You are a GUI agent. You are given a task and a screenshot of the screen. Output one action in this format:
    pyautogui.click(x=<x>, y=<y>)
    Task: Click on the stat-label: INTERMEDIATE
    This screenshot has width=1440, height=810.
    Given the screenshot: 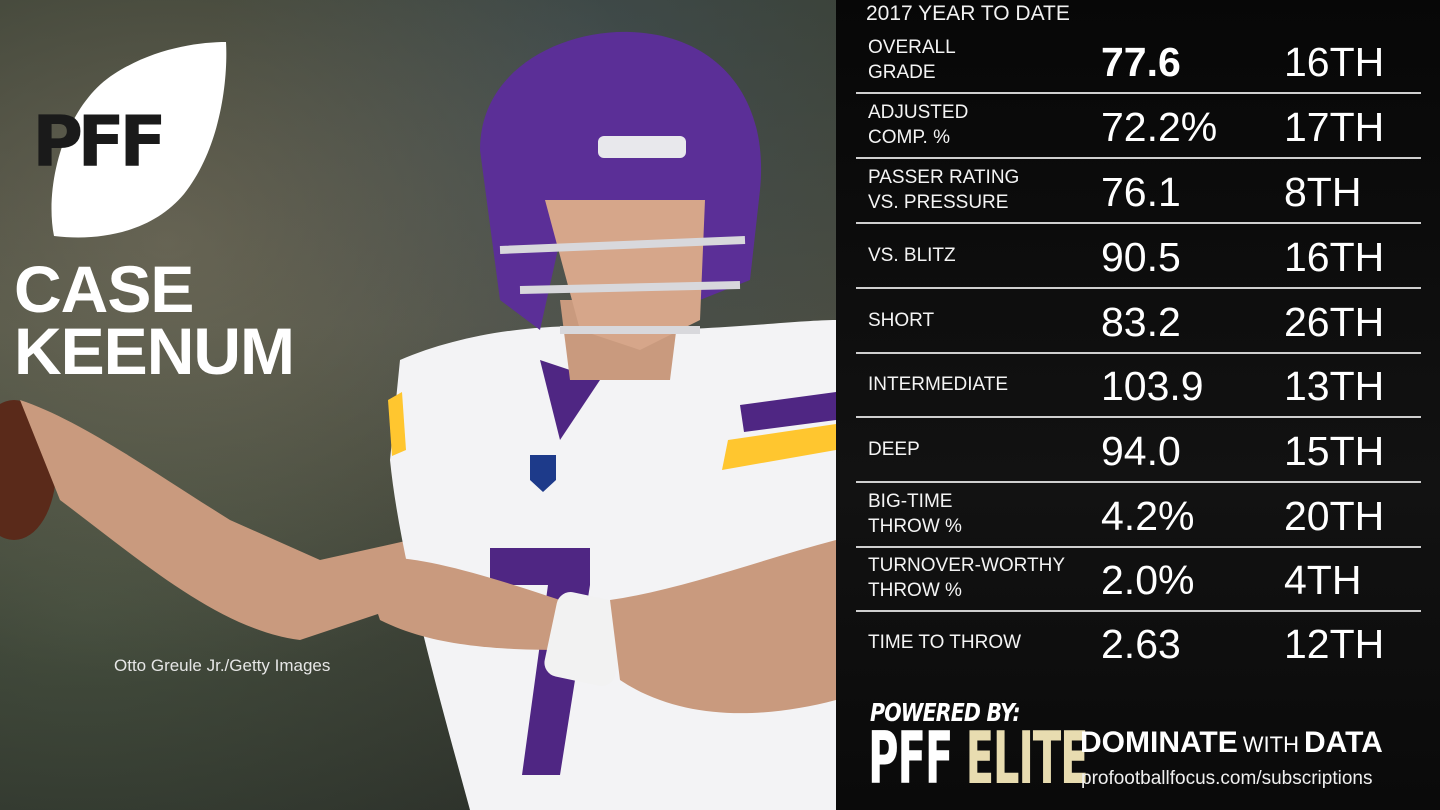 What is the action you would take?
    pyautogui.click(x=938, y=384)
    